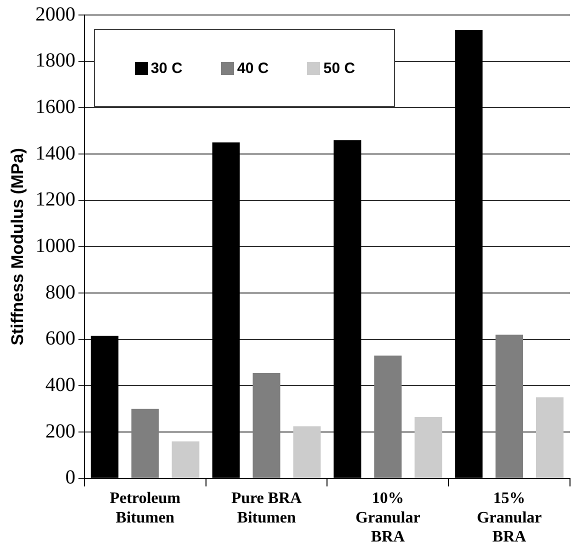 The height and width of the screenshot is (550, 576). Describe the element at coordinates (146, 508) in the screenshot. I see `x-tick-label: Petroleum Bitumen` at that location.